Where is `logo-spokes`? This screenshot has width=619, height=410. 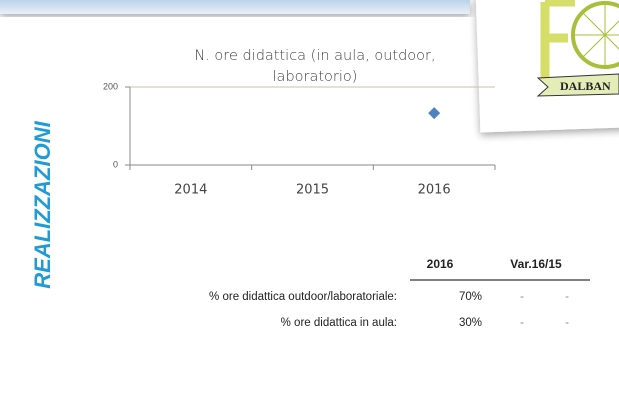
logo-spokes is located at coordinates (596, 35).